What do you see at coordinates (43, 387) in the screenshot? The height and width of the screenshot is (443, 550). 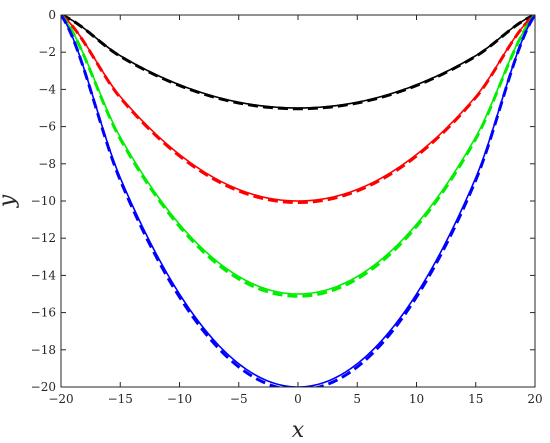 I see `y-tick-label: −20` at bounding box center [43, 387].